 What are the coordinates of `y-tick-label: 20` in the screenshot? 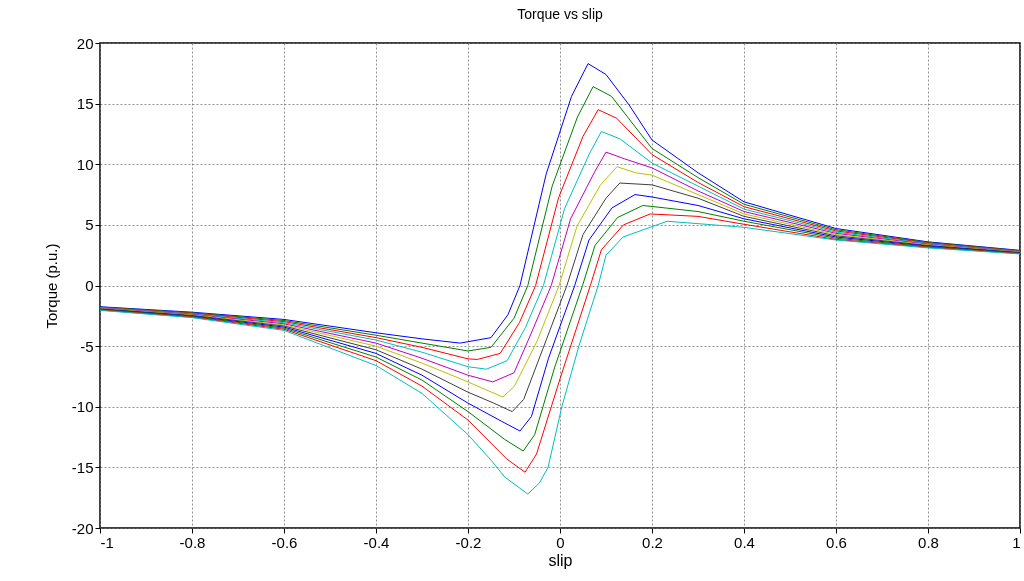 It's located at (85, 43).